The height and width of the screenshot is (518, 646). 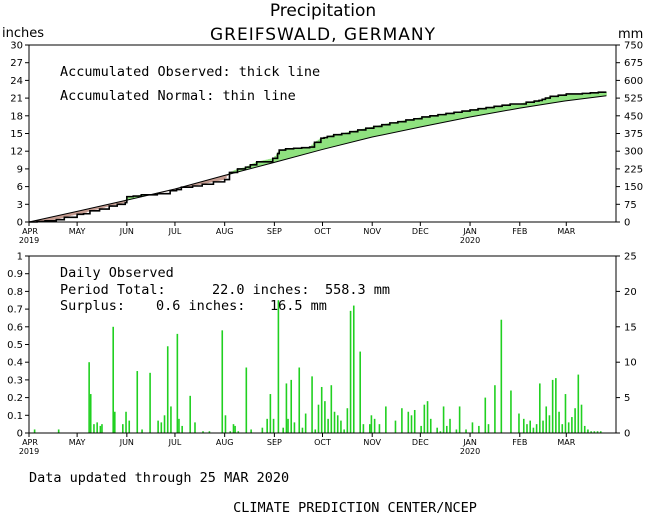 What do you see at coordinates (633, 46) in the screenshot?
I see `top-right-tick-label: 750` at bounding box center [633, 46].